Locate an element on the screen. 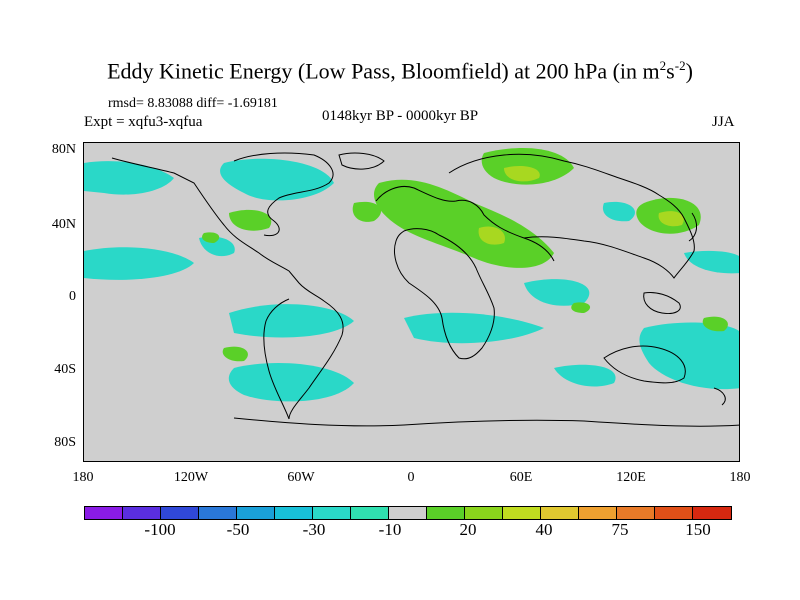 Image resolution: width=800 pixels, height=600 pixels. lon-label-180w: 180 is located at coordinates (83, 477).